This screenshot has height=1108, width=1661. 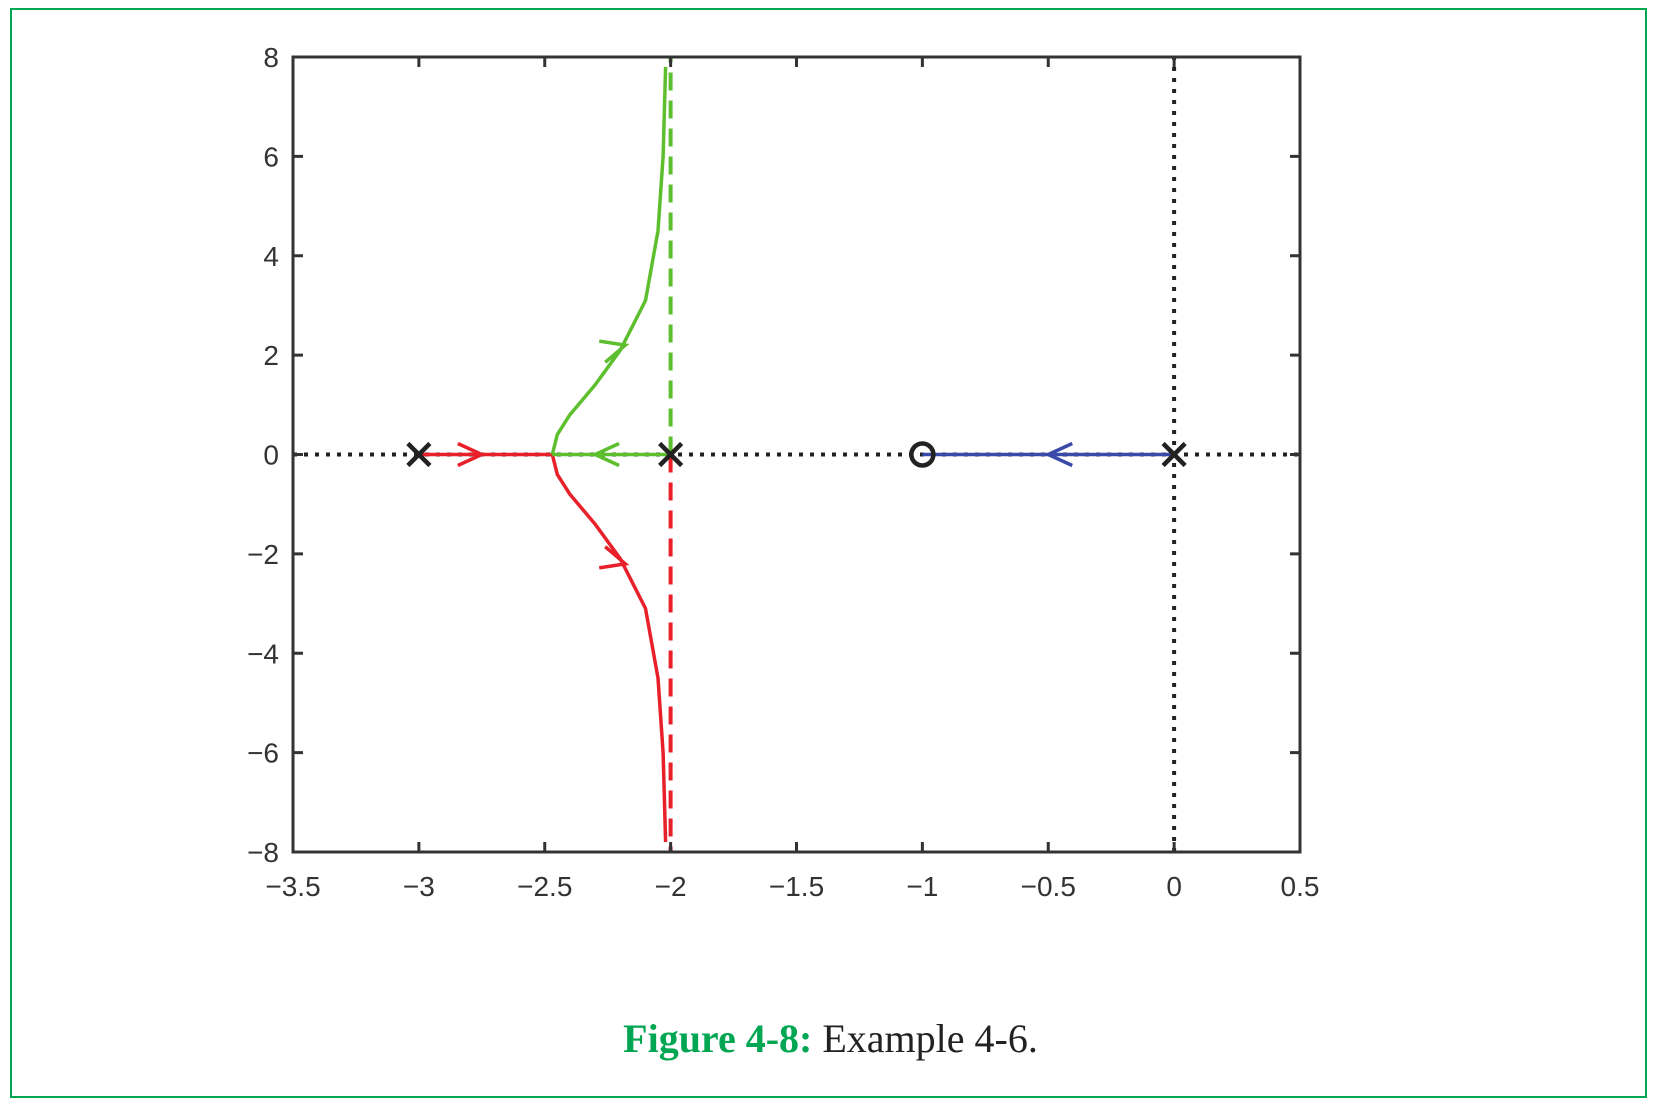 What do you see at coordinates (922, 886) in the screenshot?
I see `x-tick-label: −1` at bounding box center [922, 886].